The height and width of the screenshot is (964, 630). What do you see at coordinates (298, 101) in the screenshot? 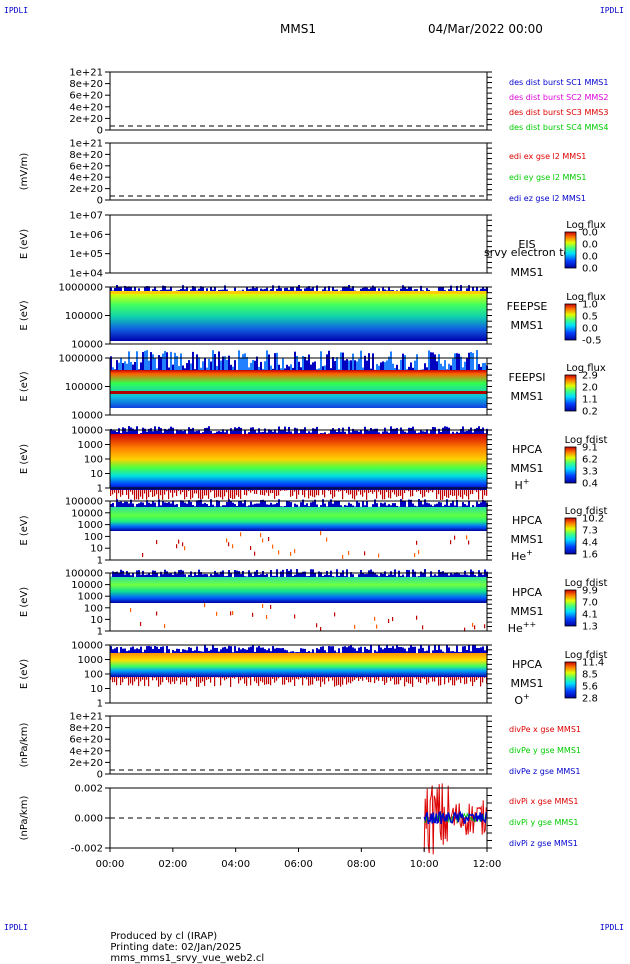
I see `panel-frame` at bounding box center [298, 101].